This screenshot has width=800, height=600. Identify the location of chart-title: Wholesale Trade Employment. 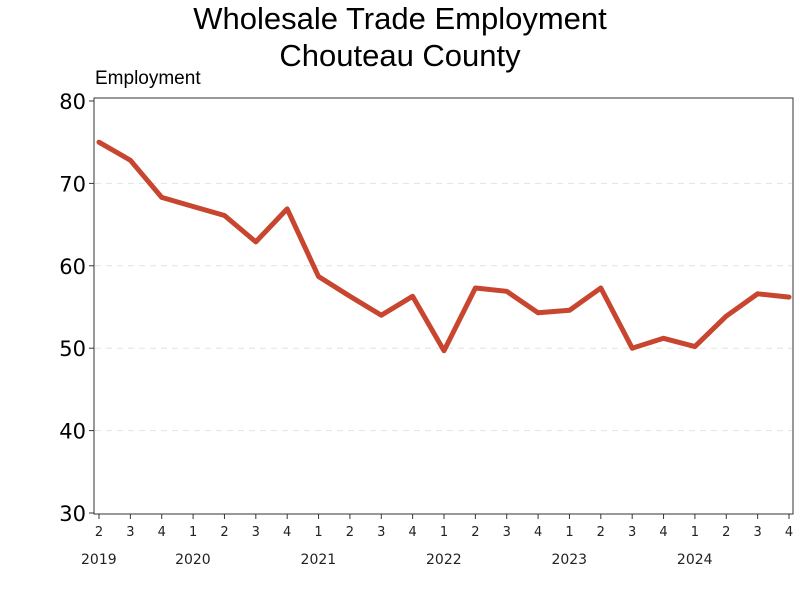
(400, 18).